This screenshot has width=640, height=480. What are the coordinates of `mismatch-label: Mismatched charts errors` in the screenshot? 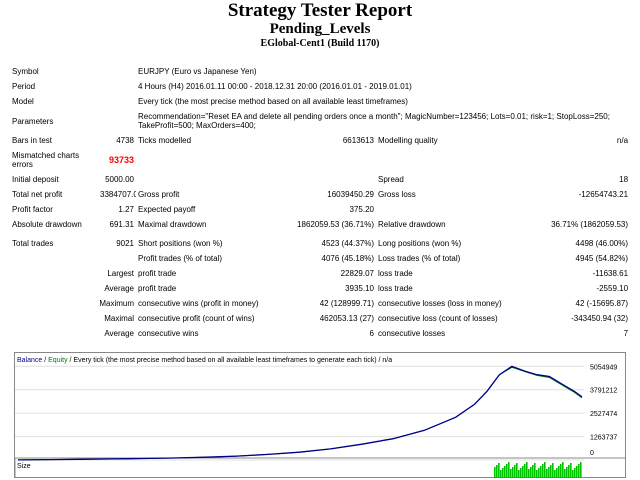 It's located at (54, 160).